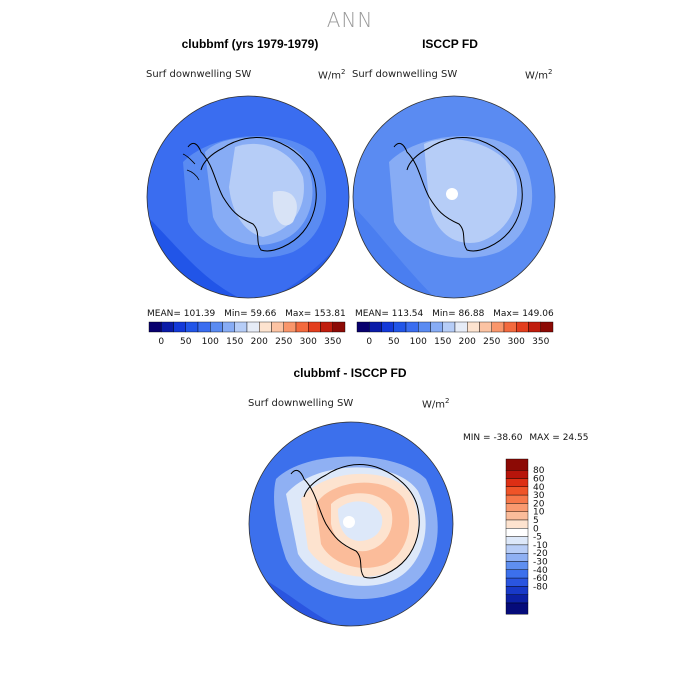  What do you see at coordinates (394, 342) in the screenshot?
I see `panel-2-colorbar-tick-label: 50` at bounding box center [394, 342].